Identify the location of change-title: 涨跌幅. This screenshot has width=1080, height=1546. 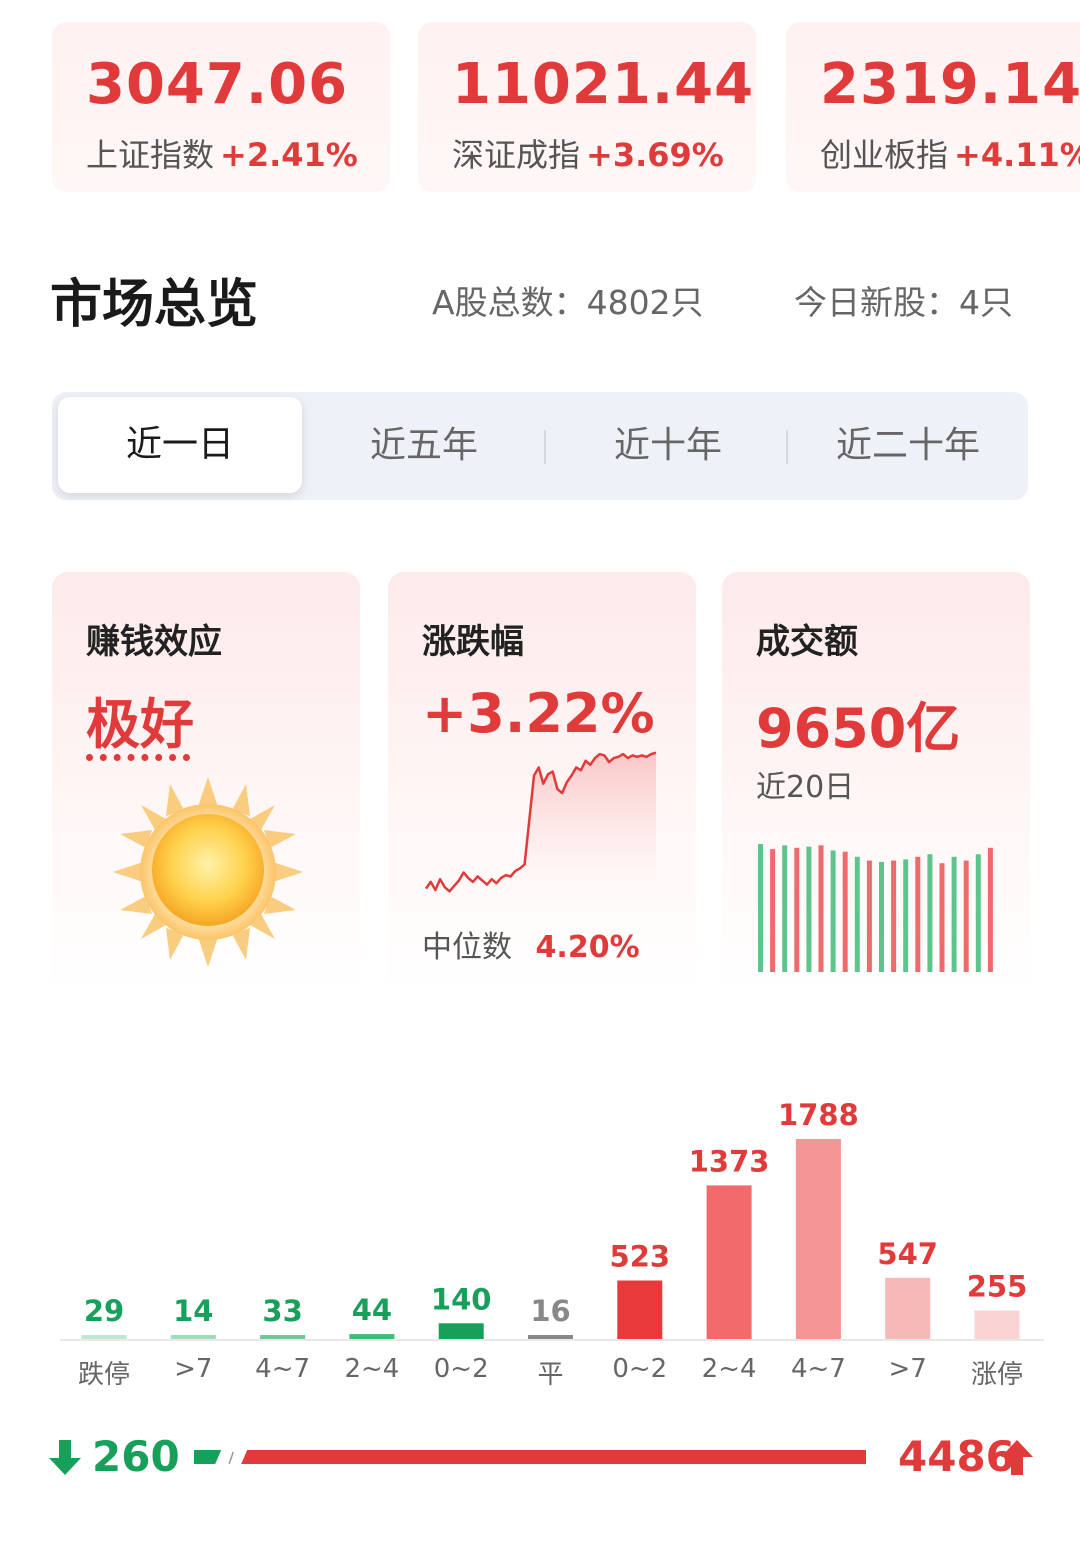
(473, 642).